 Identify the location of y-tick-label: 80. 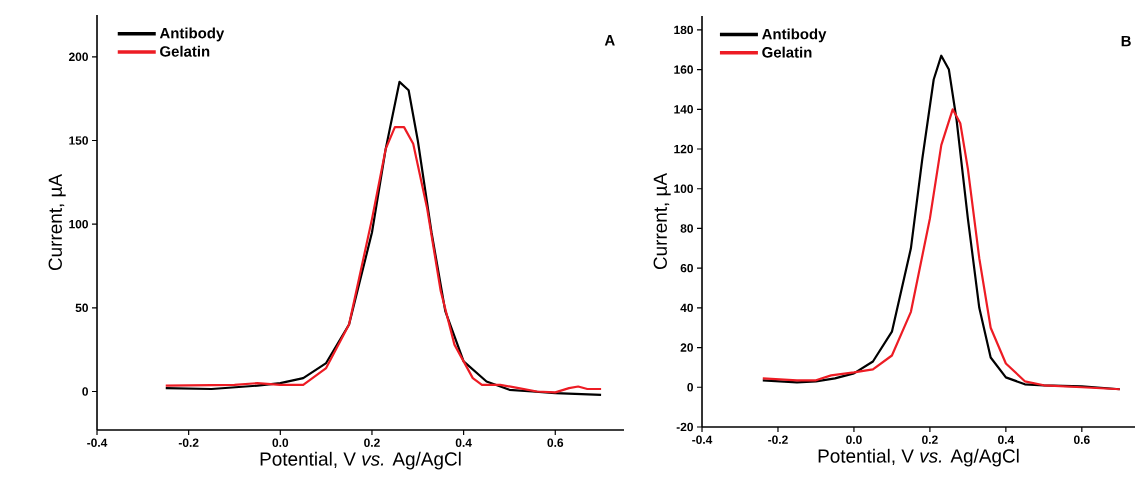
(686, 228).